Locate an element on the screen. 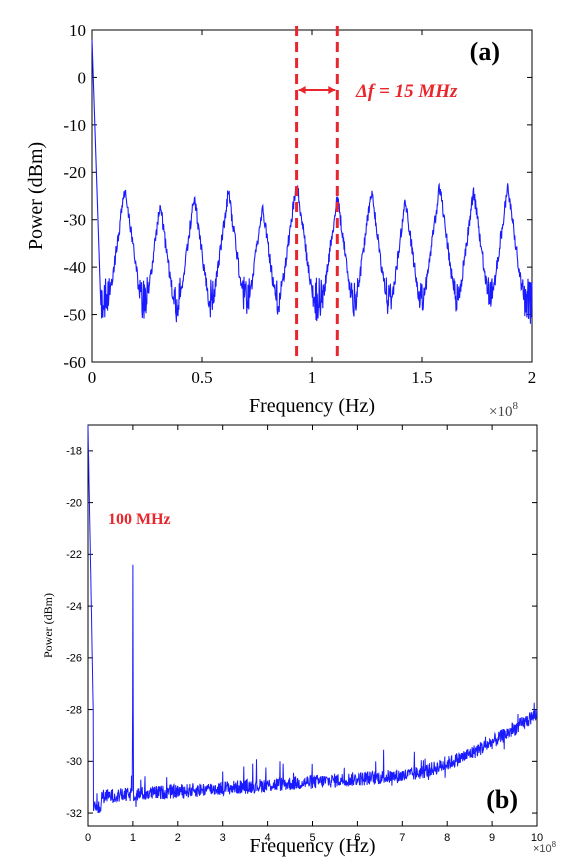  x-multiplier-b: ×10⁸ is located at coordinates (545, 847).